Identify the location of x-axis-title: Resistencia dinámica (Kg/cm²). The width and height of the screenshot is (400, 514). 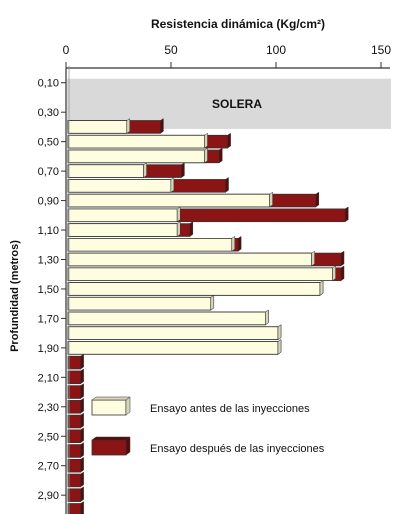
(238, 24).